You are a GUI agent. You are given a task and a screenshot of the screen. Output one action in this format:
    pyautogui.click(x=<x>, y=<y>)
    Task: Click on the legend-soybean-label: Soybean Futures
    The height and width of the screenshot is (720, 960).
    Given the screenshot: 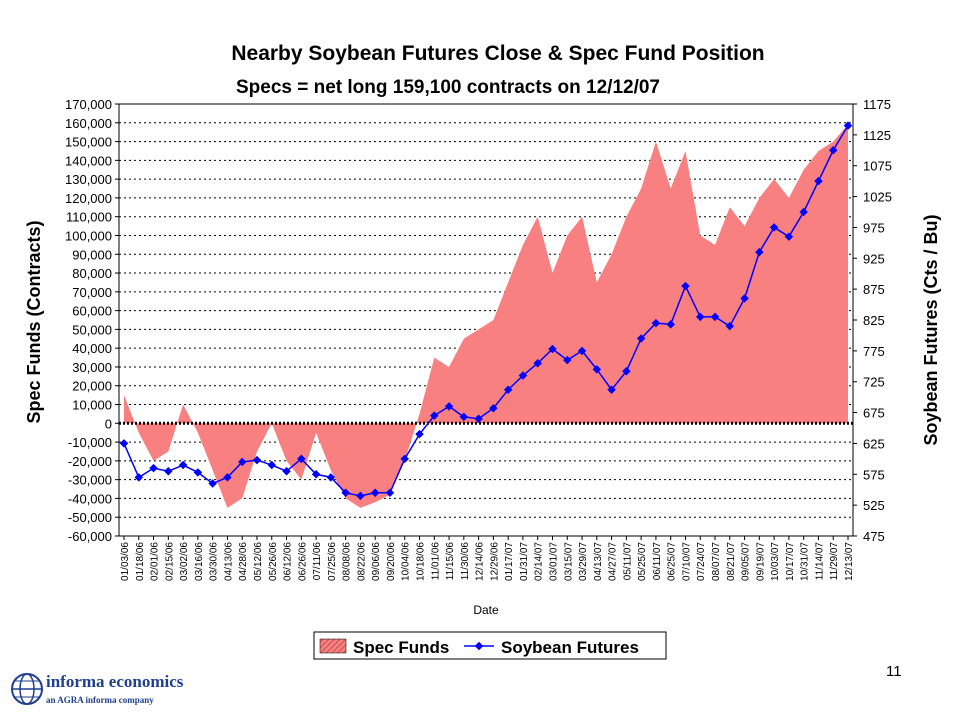 What is the action you would take?
    pyautogui.click(x=570, y=647)
    